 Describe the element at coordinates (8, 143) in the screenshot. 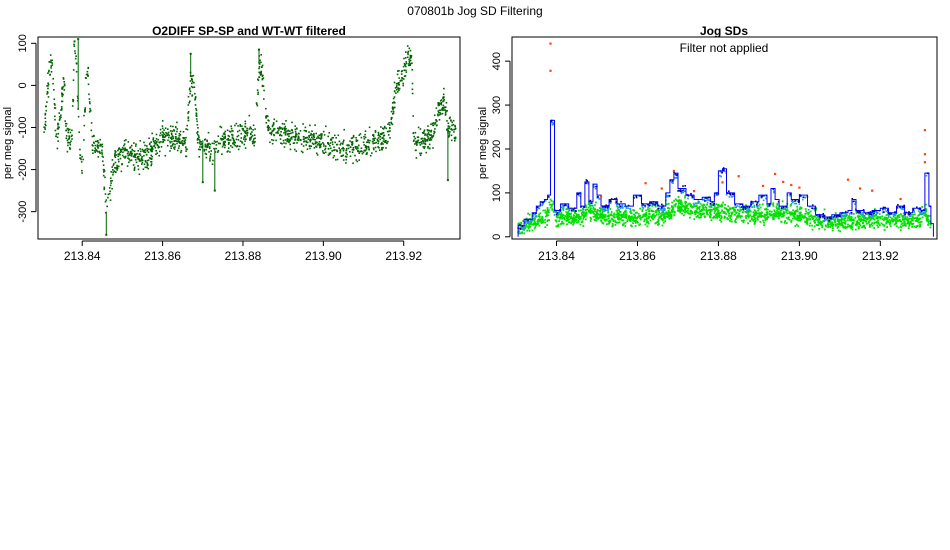

I see `y-axis-label-o2diff: per meg signal` at that location.